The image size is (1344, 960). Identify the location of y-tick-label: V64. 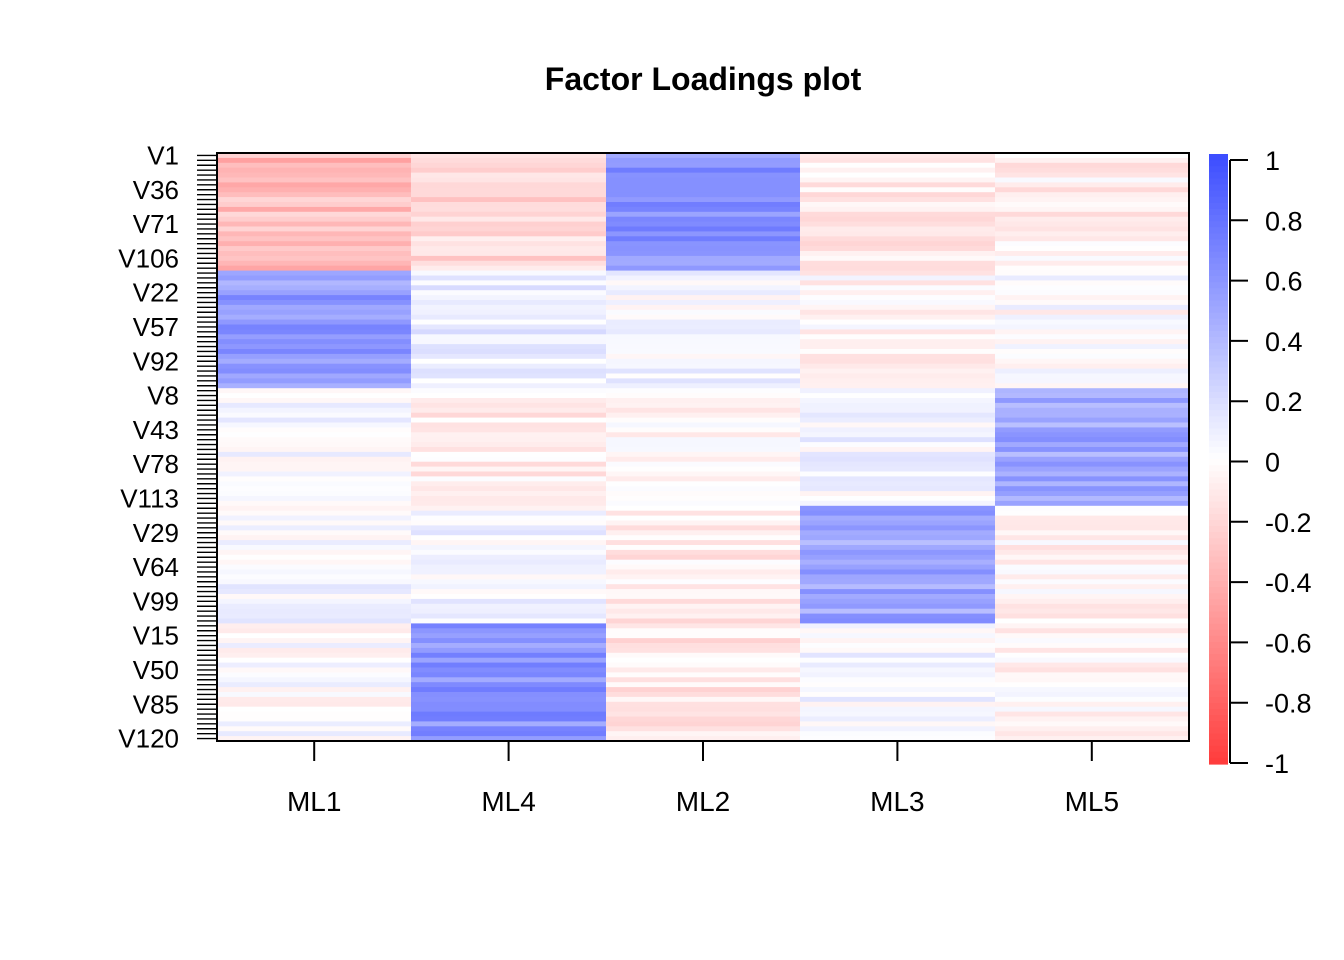
(156, 567).